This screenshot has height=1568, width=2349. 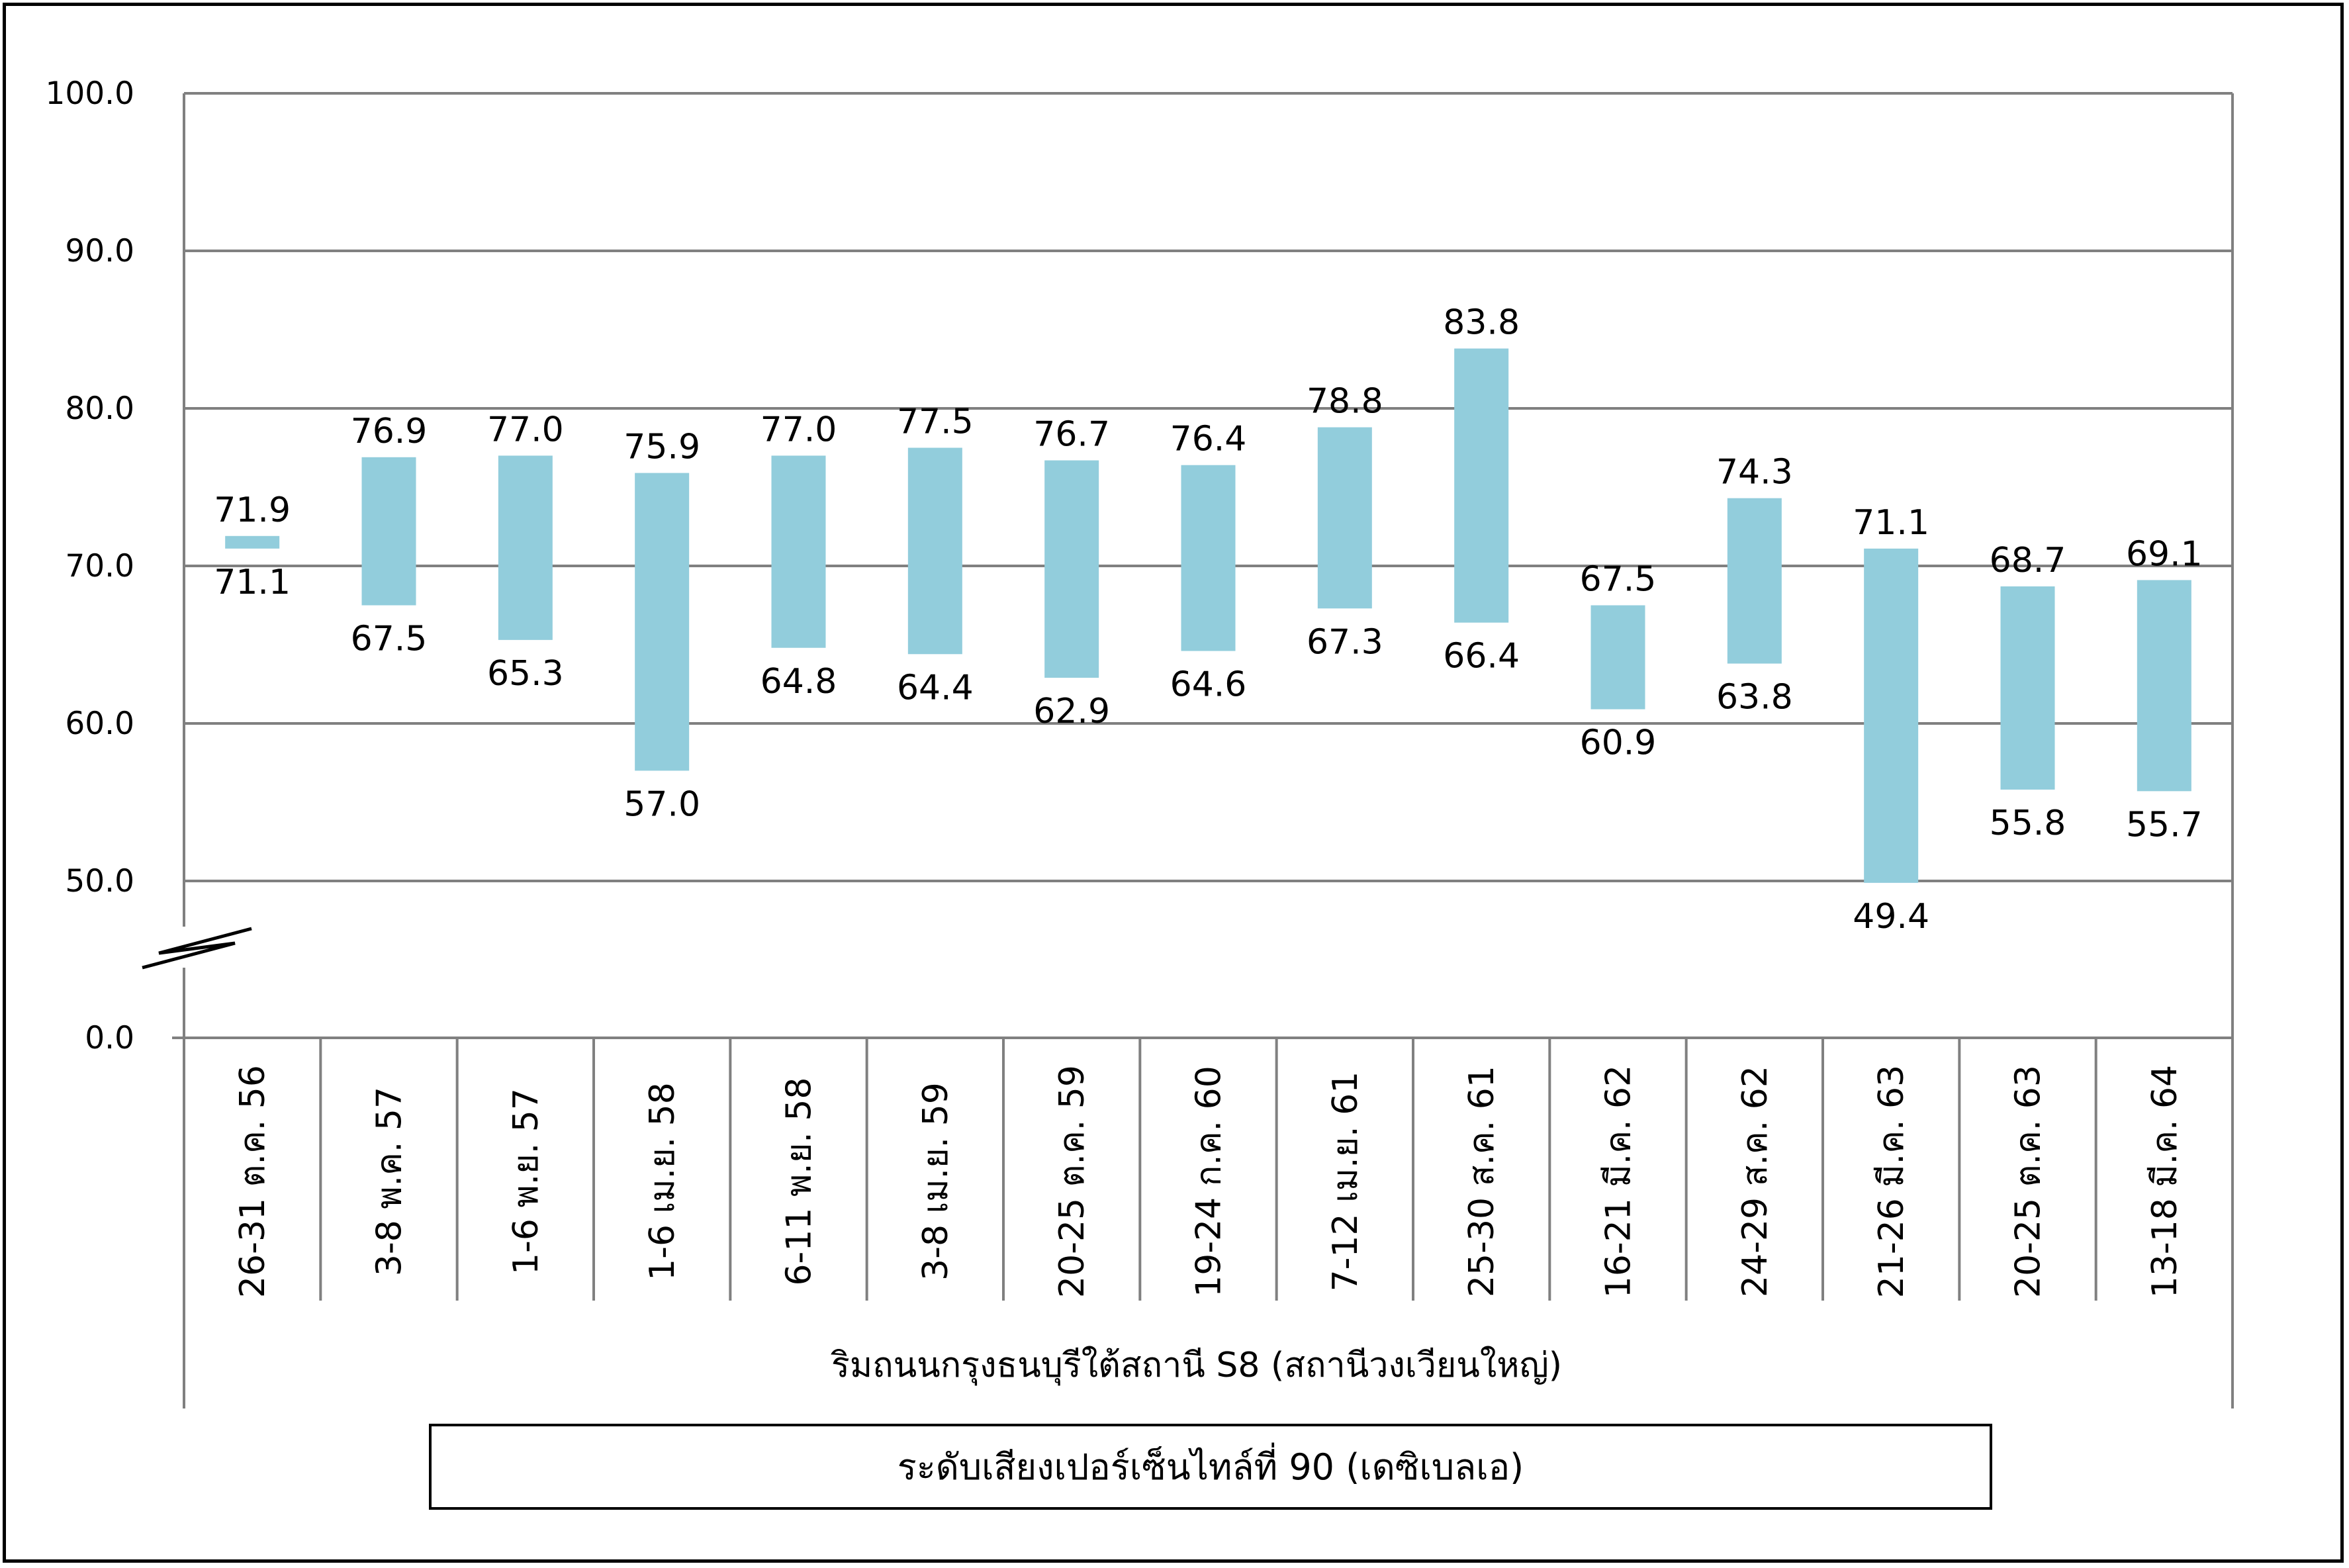 What do you see at coordinates (2028, 823) in the screenshot?
I see `low-value-label: 55.8` at bounding box center [2028, 823].